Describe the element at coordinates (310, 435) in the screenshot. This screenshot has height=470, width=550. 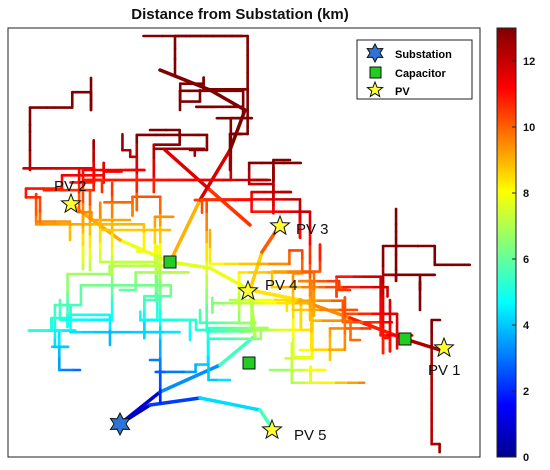
I see `pv-label-5: PV 5` at that location.